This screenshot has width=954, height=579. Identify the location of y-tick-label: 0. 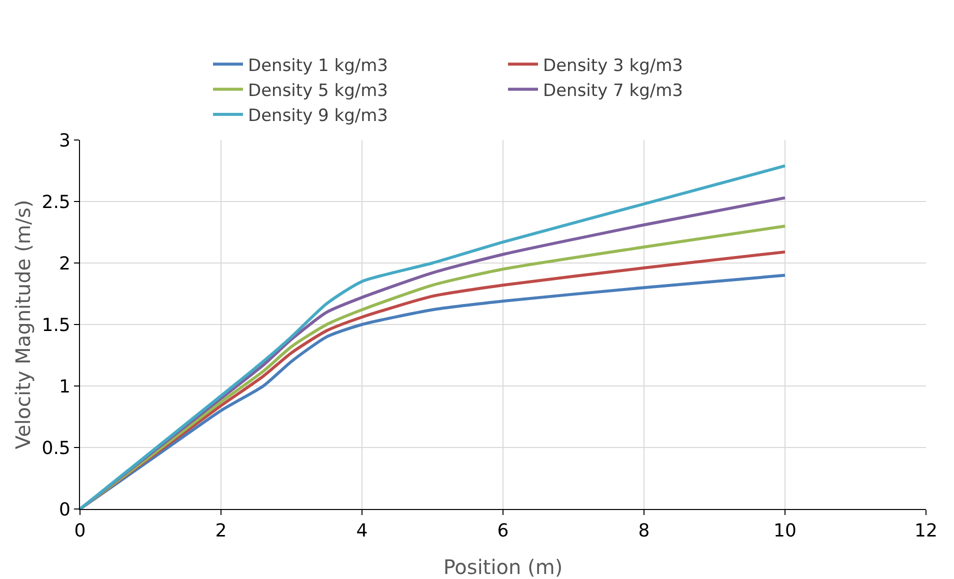
(64, 509).